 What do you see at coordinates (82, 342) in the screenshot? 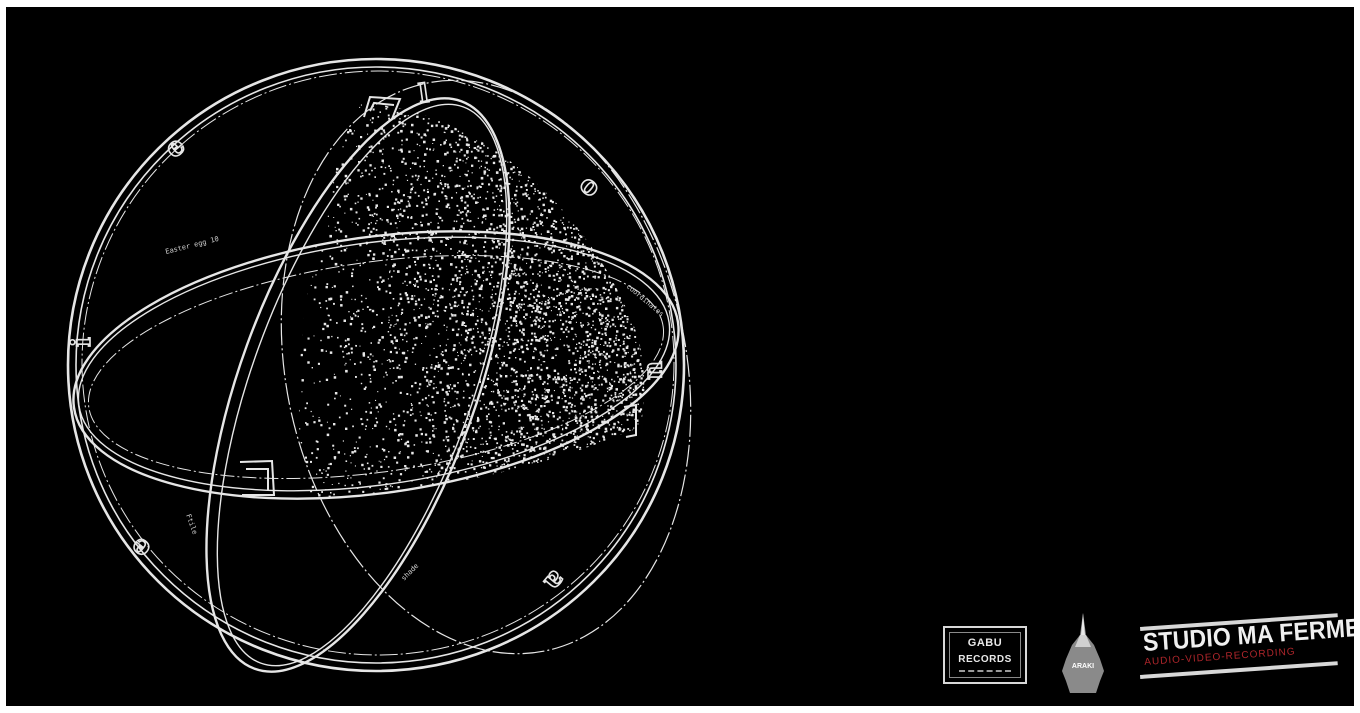
I see `letter-i-left: i` at bounding box center [82, 342].